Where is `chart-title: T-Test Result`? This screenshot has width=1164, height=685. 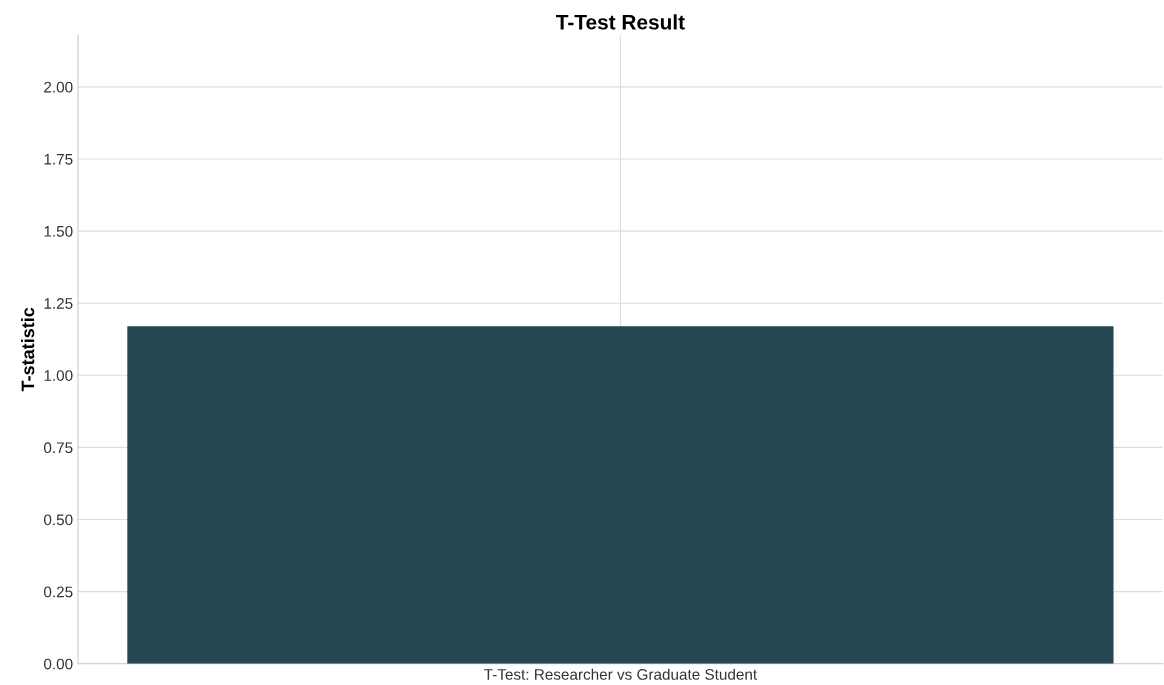
chart-title: T-Test Result is located at coordinates (620, 22).